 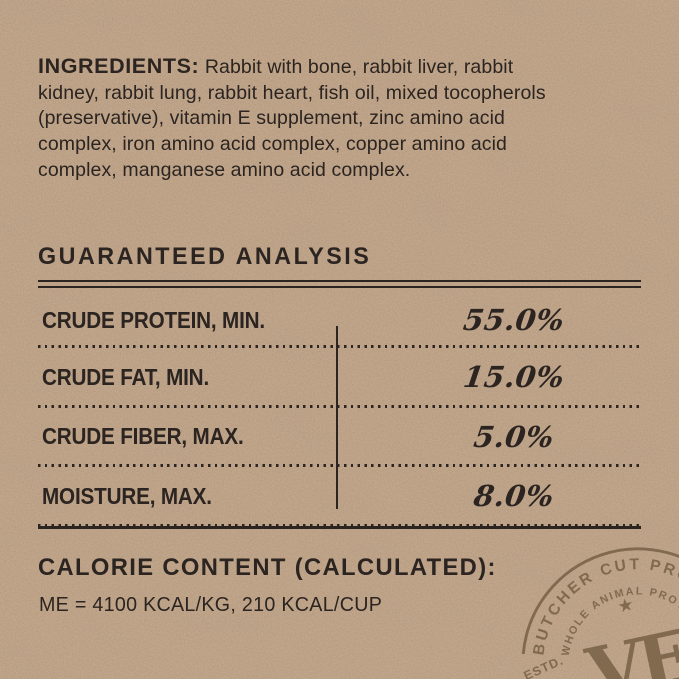 I want to click on table-row: CRUDE FIBER, MAX. 5.0%, so click(x=339, y=437).